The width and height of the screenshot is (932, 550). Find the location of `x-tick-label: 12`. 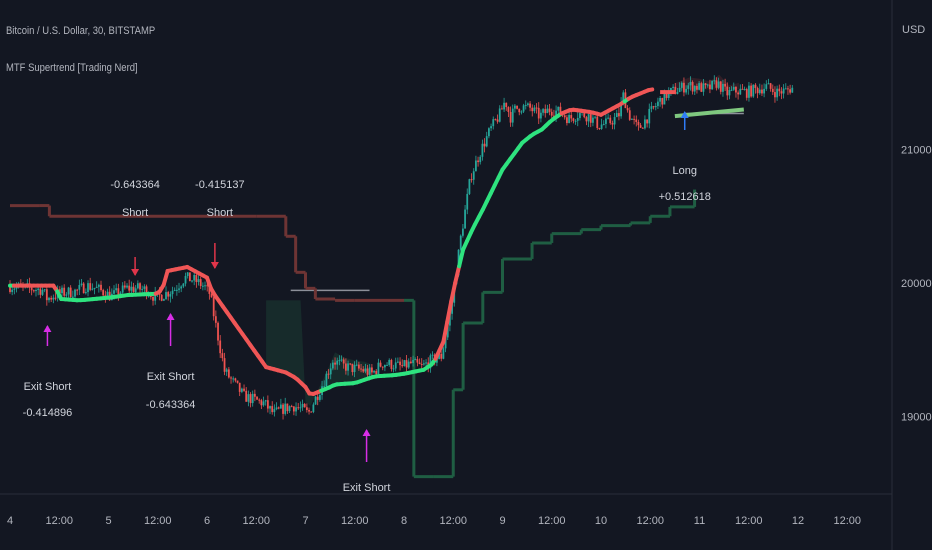

x-tick-label: 12 is located at coordinates (798, 521).